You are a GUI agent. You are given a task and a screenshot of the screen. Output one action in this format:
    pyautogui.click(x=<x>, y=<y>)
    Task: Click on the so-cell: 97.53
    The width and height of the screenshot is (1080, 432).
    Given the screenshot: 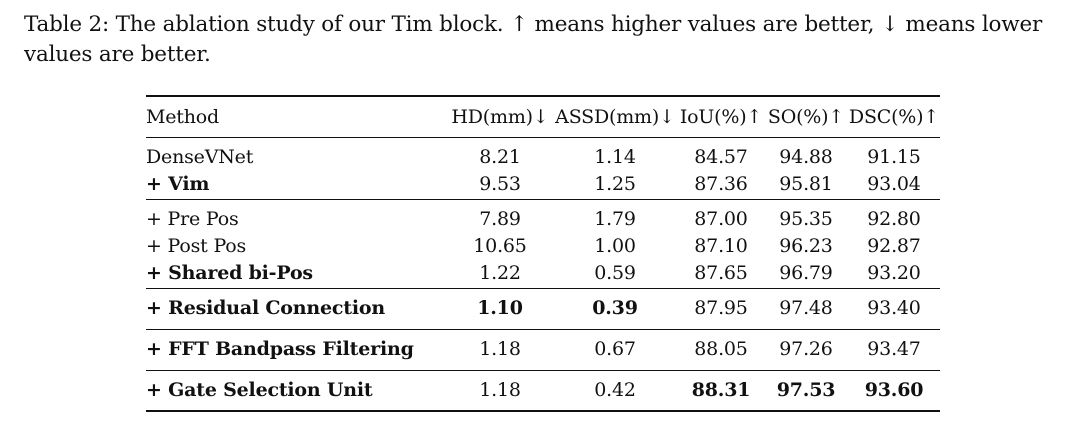 What is the action you would take?
    pyautogui.click(x=806, y=390)
    